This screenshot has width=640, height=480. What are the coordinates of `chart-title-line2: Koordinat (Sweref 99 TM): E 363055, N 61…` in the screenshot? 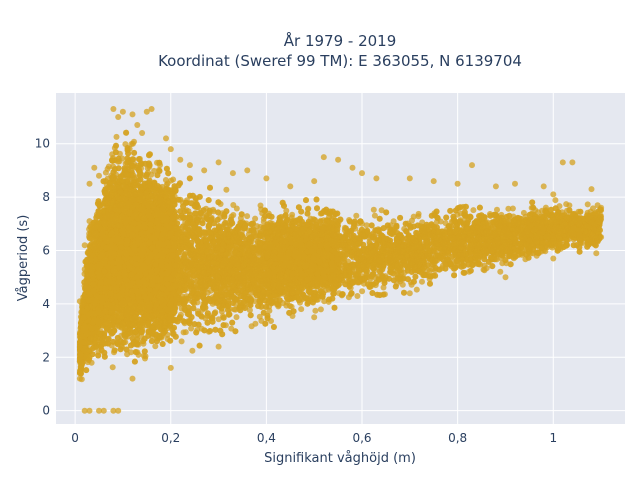 It's located at (340, 61).